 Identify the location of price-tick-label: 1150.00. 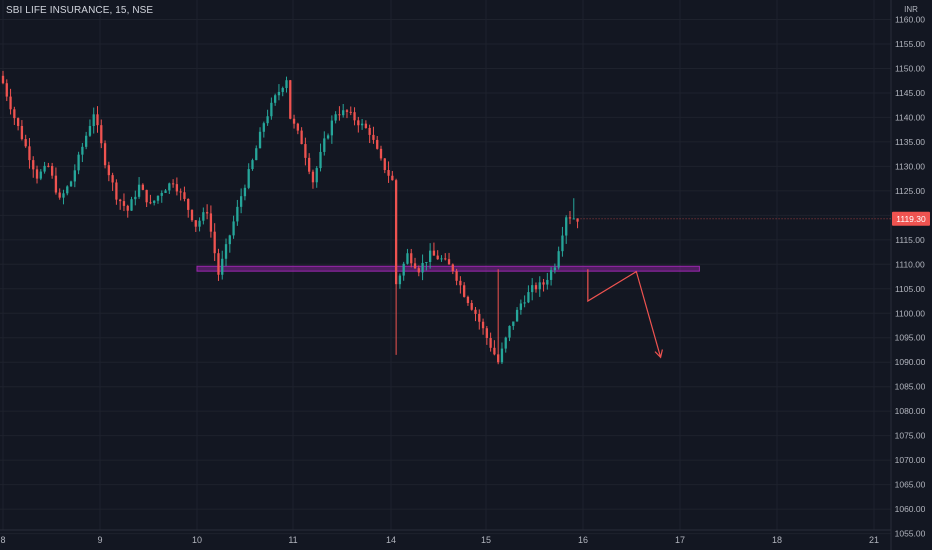
(910, 68).